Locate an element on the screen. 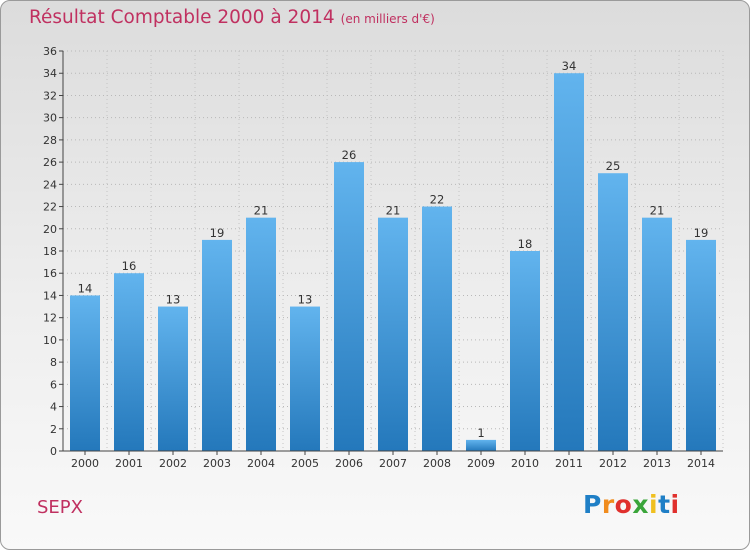 The height and width of the screenshot is (550, 750). y-tick-label: 36 is located at coordinates (50, 51).